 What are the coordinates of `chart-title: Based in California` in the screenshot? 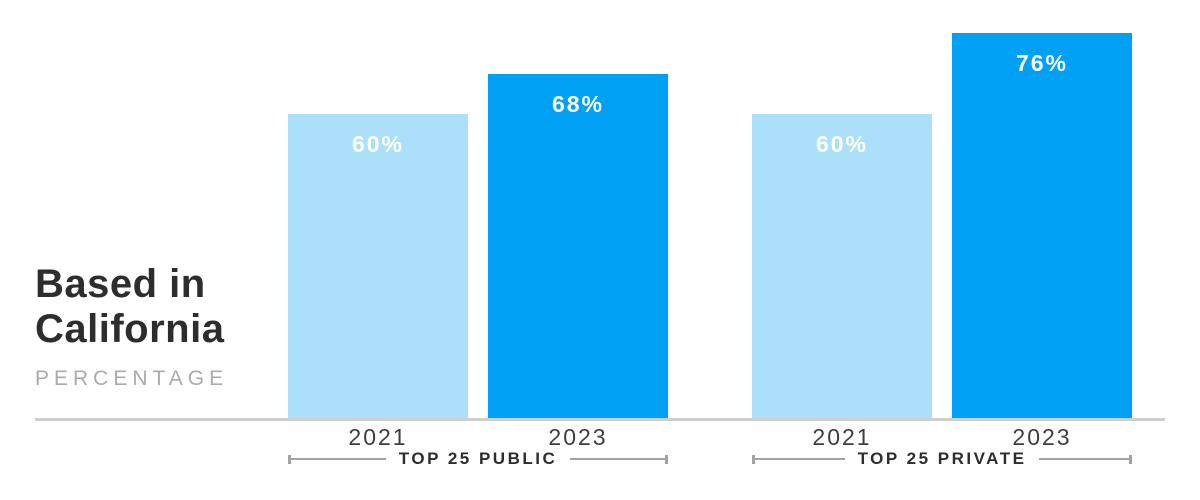 It's located at (131, 307).